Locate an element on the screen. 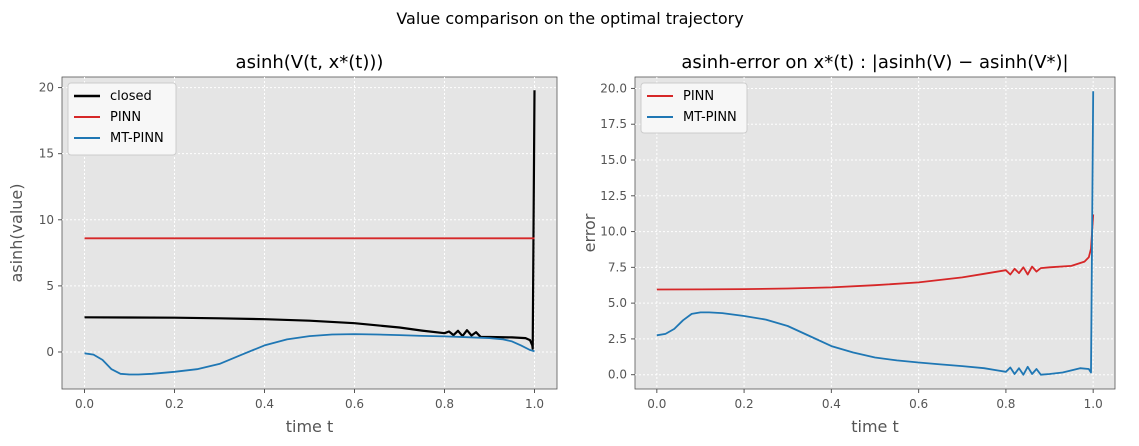 The image size is (1139, 446). chart0-series-line-mt-pinn is located at coordinates (309, 354).